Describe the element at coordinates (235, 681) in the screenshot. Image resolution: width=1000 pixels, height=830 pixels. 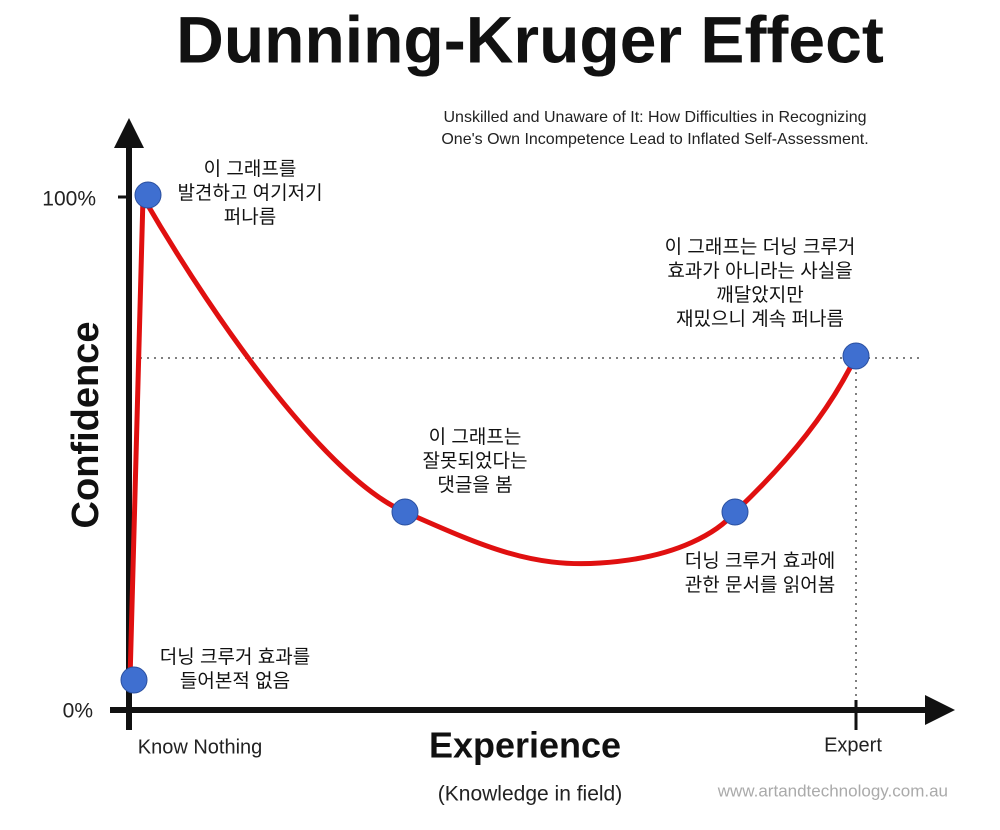
I see `annotation: 들어본적 없음` at that location.